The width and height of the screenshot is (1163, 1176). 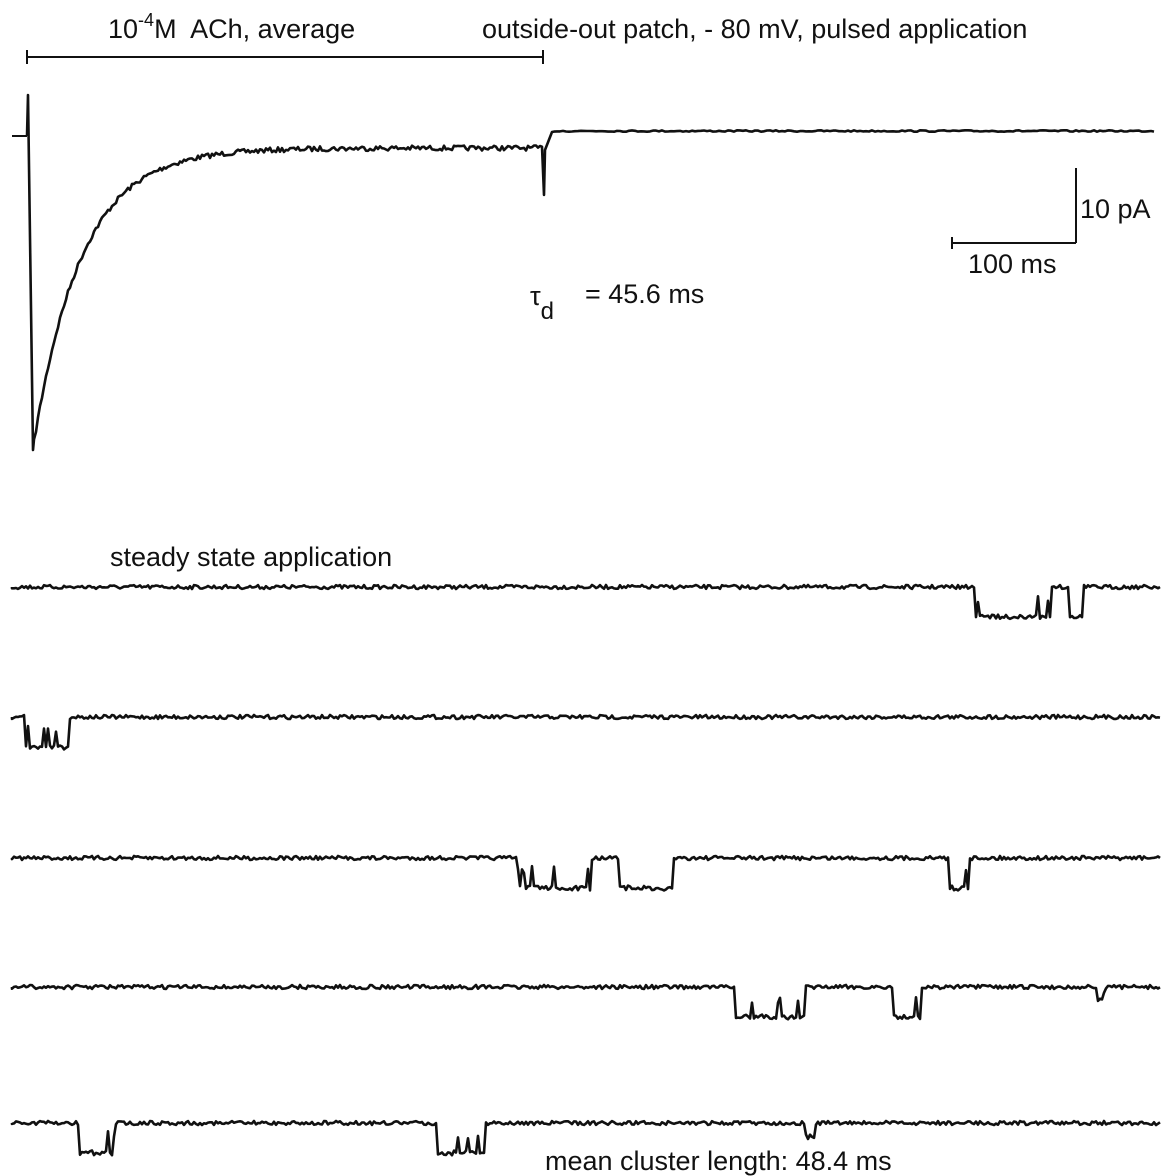 What do you see at coordinates (1012, 264) in the screenshot?
I see `scale-time: 100 ms` at bounding box center [1012, 264].